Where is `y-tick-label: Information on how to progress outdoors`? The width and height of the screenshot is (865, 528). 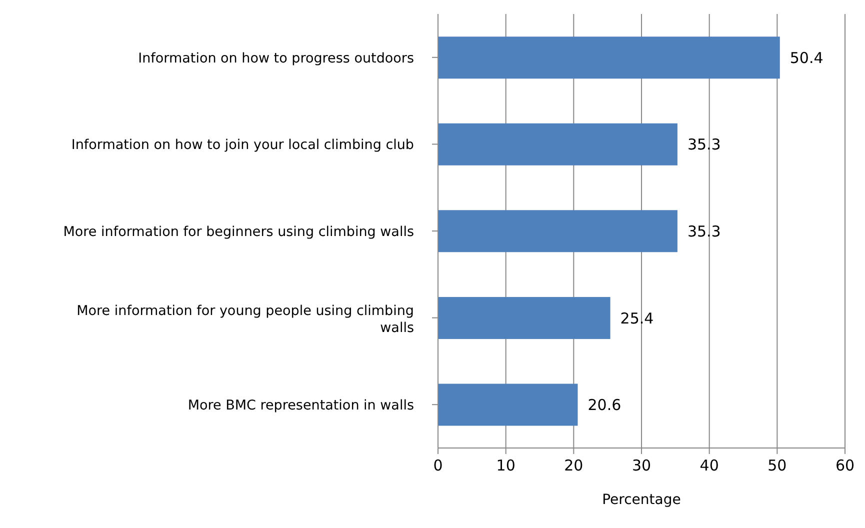 y-tick-label: Information on how to progress outdoors is located at coordinates (276, 58).